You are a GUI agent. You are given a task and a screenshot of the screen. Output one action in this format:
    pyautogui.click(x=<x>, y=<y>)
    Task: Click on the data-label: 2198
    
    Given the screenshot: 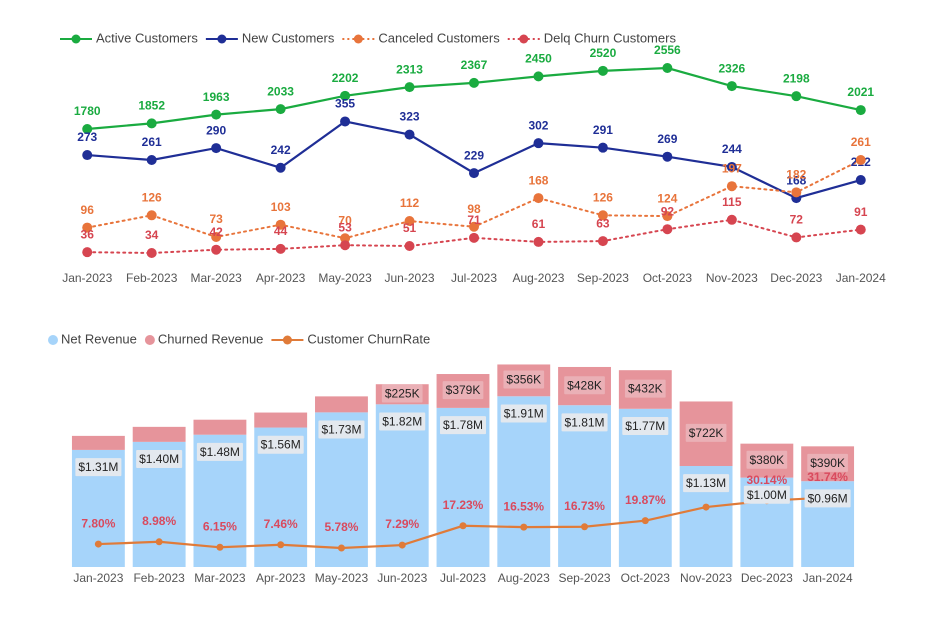 What is the action you would take?
    pyautogui.click(x=796, y=78)
    